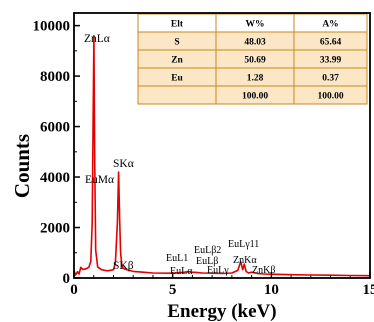 The image size is (374, 322). What do you see at coordinates (255, 79) in the screenshot?
I see `table-cell-text: 1.28` at bounding box center [255, 79].